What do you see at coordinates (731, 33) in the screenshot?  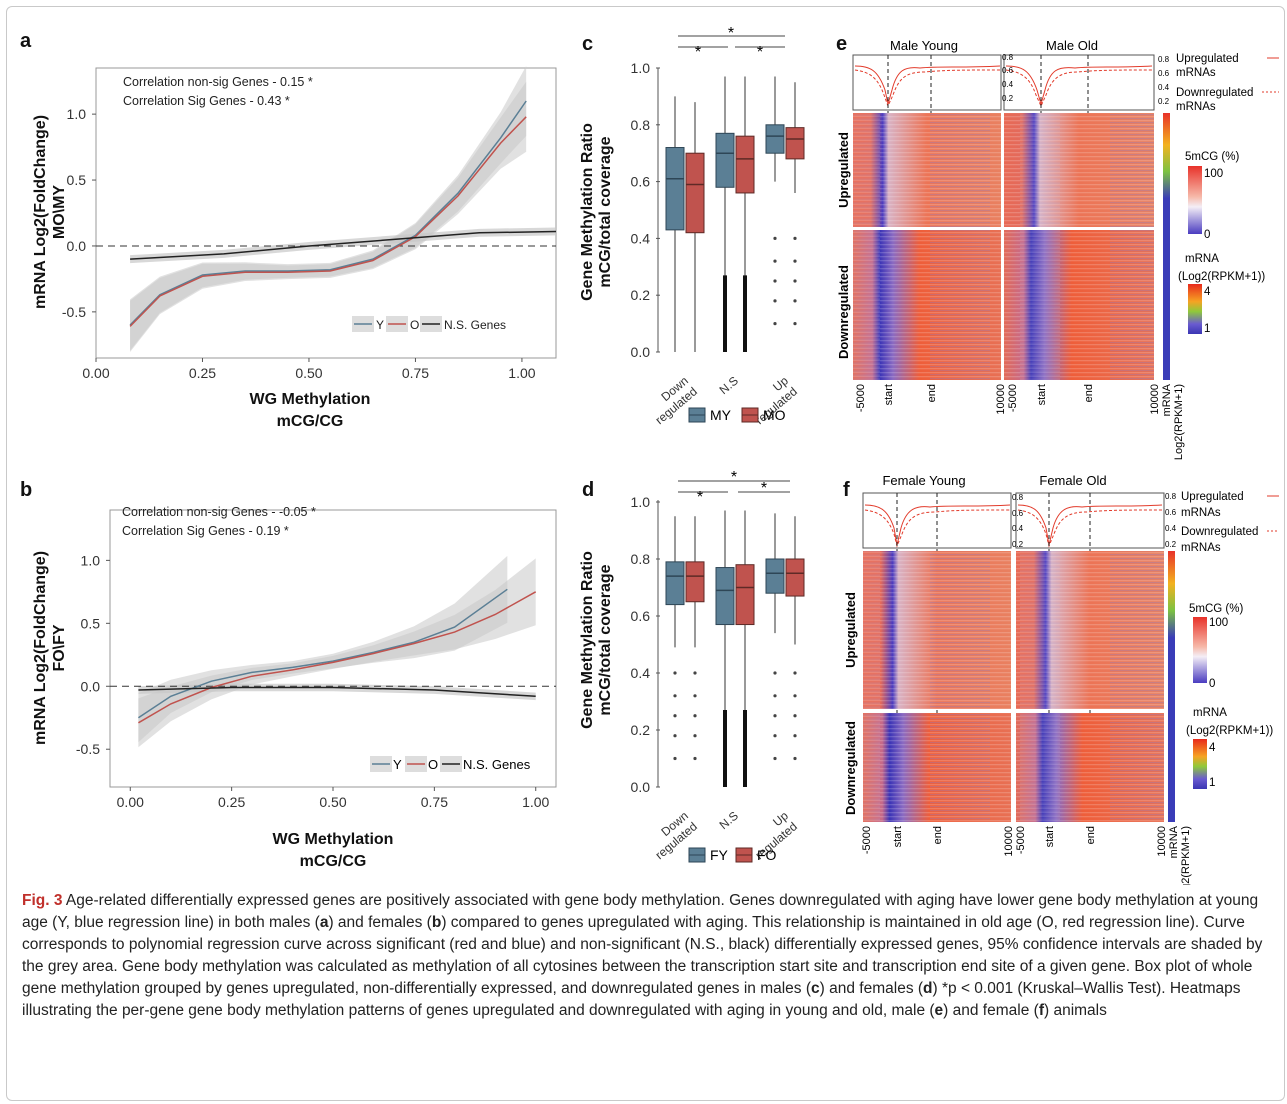 I see `sig-star-c-1: *` at bounding box center [731, 33].